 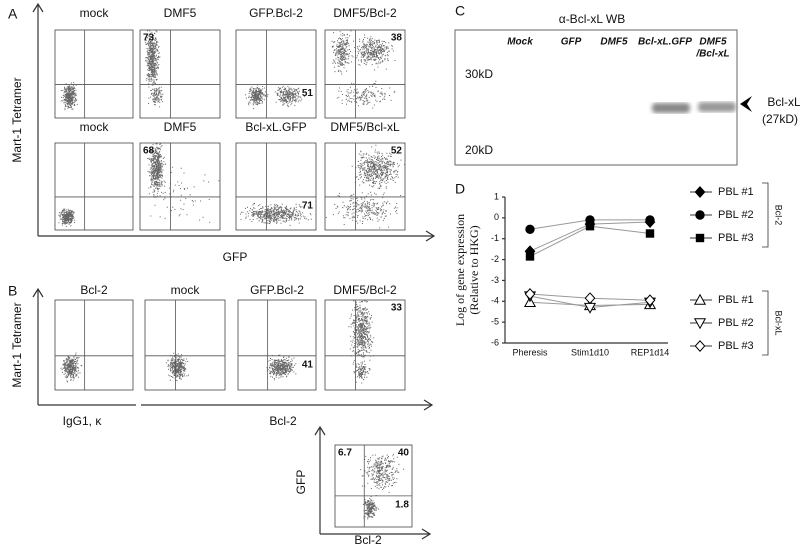 I want to click on x-tick-label: Pheresis, so click(x=530, y=352).